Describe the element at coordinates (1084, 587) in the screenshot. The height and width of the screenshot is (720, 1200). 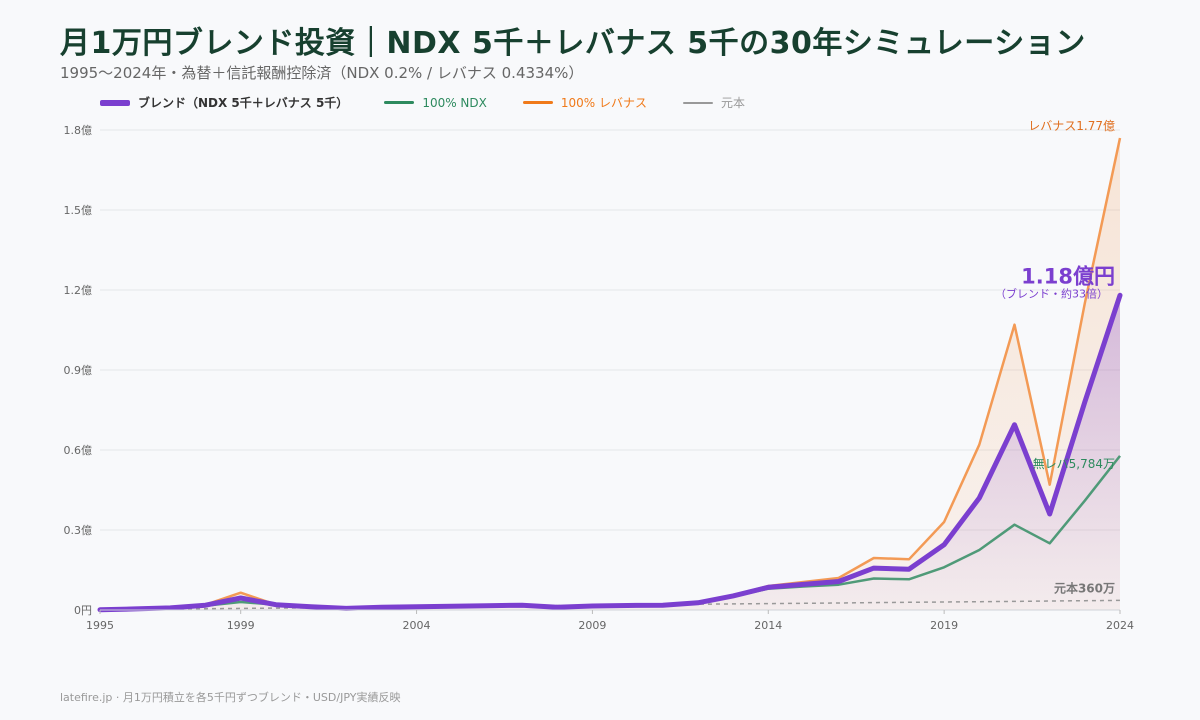
I see `principal-end-label: 元本360万` at that location.